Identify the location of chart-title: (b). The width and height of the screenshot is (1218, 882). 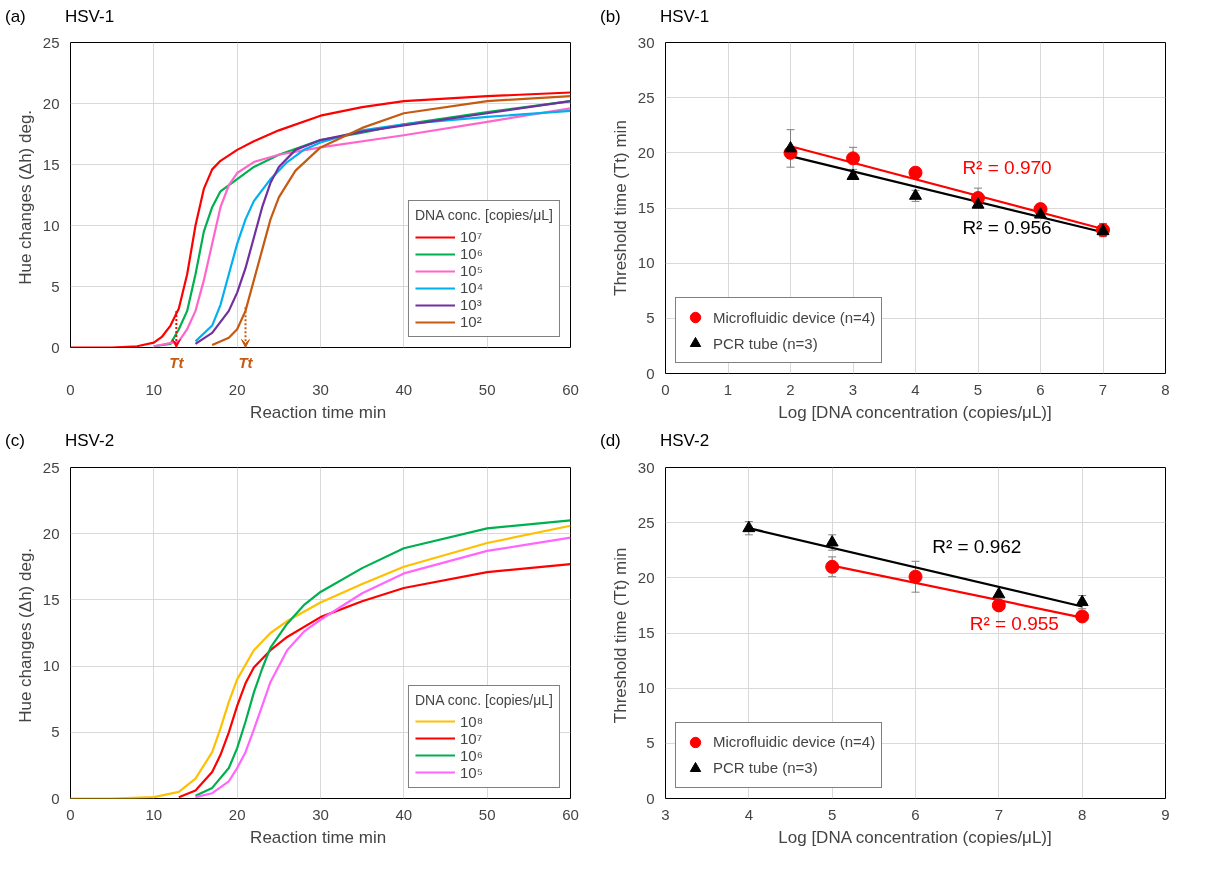
(610, 17).